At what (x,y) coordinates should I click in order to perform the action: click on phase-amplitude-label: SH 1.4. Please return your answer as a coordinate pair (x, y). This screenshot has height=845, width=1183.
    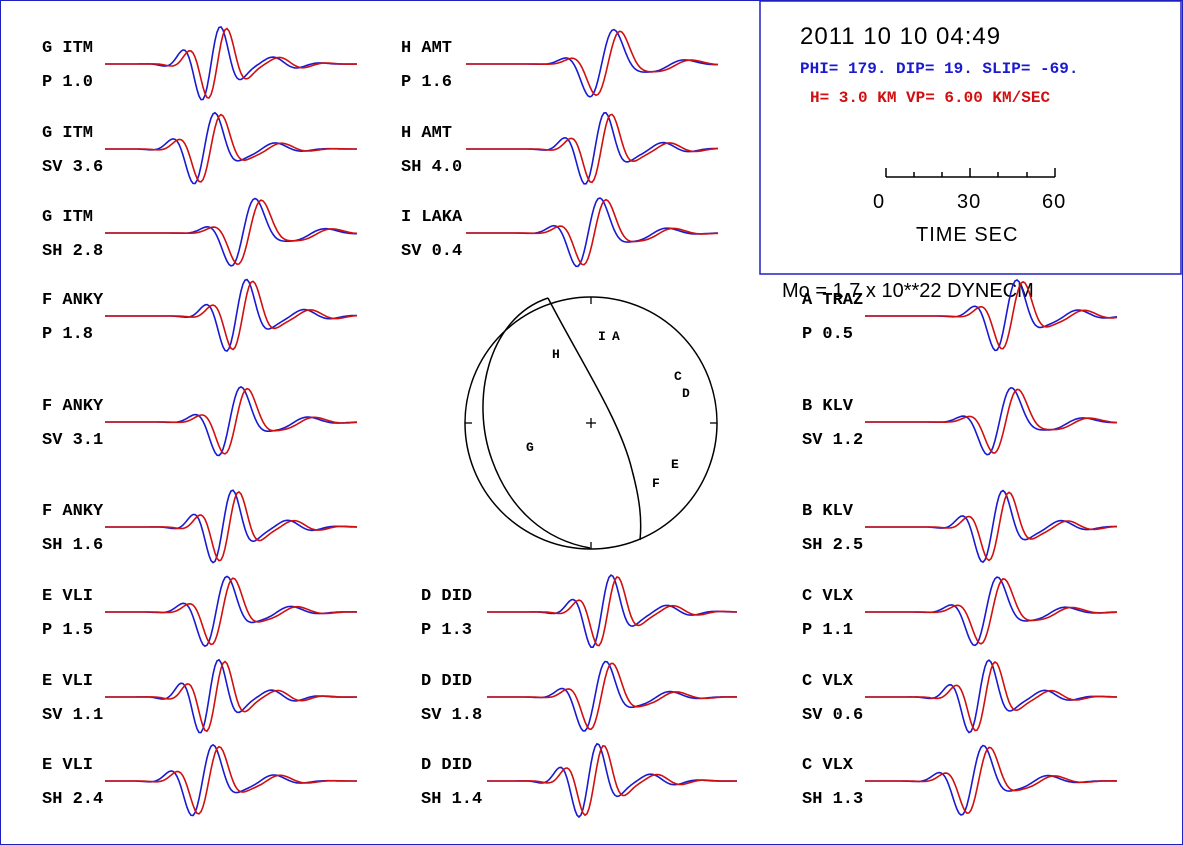
    Looking at the image, I should click on (451, 799).